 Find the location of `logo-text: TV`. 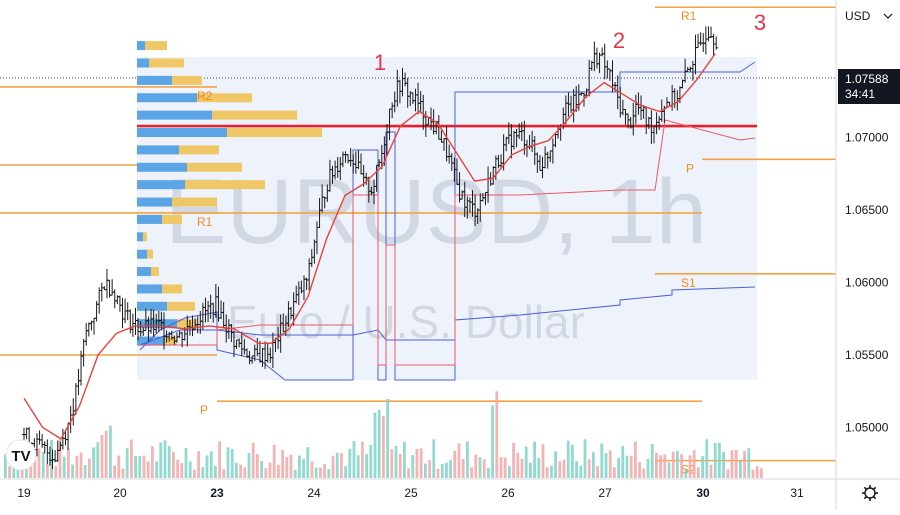

logo-text: TV is located at coordinates (20, 456).